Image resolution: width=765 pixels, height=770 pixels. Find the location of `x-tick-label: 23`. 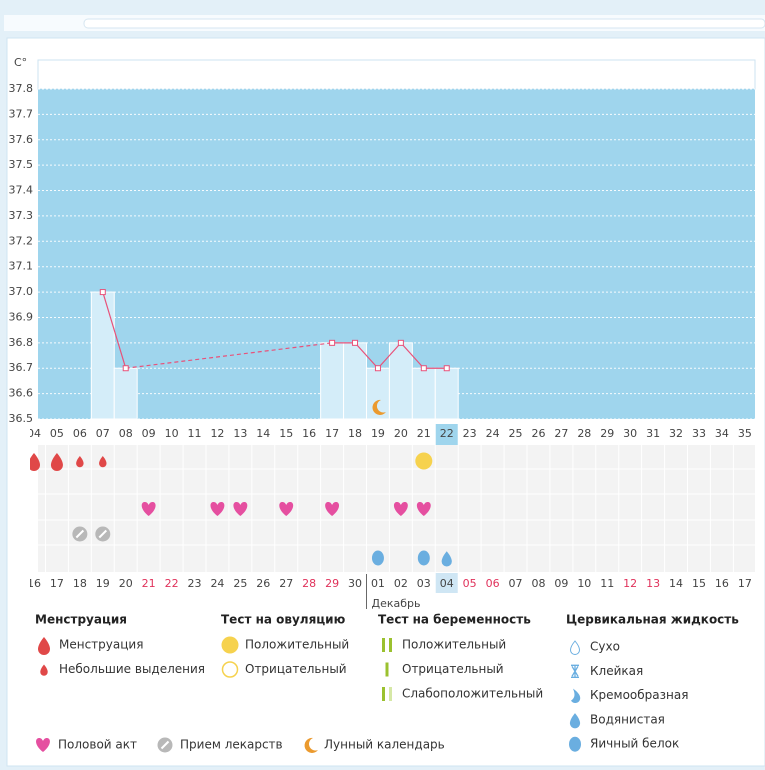

x-tick-label: 23 is located at coordinates (470, 433).